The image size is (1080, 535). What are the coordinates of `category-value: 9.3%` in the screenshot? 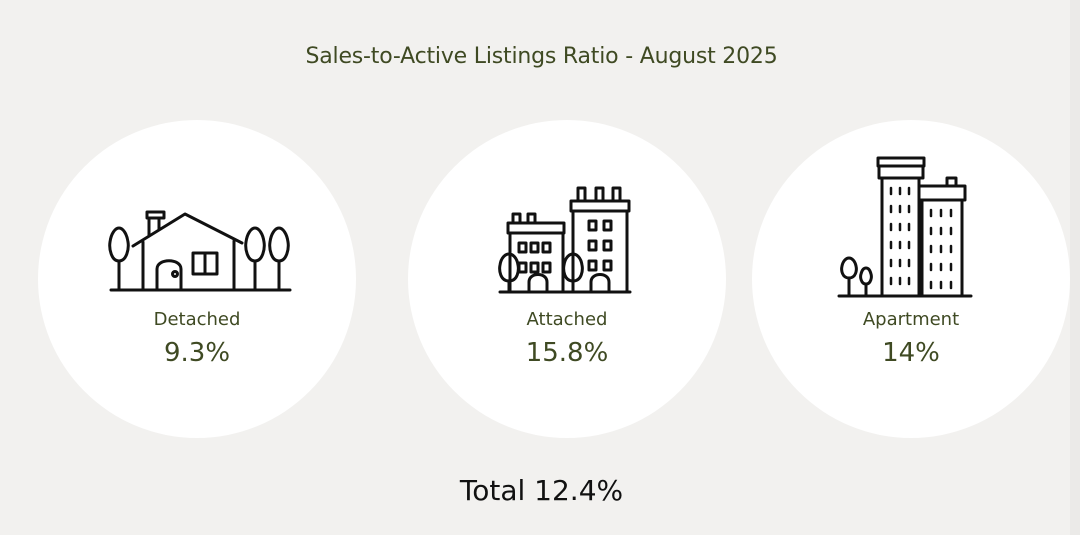 It's located at (197, 353).